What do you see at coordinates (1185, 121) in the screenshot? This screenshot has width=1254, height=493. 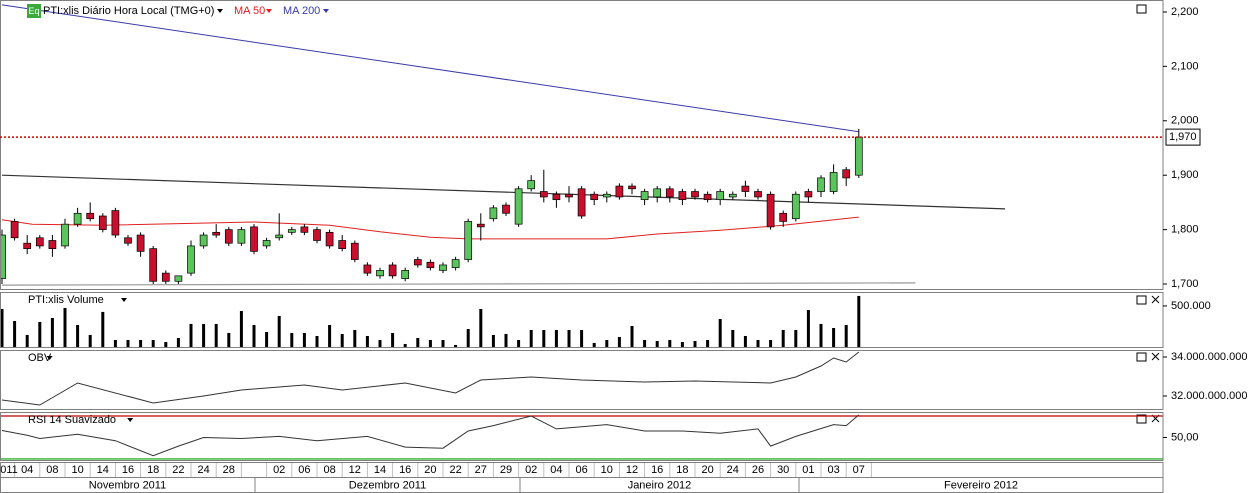 I see `y-tick-label: 2,000` at bounding box center [1185, 121].